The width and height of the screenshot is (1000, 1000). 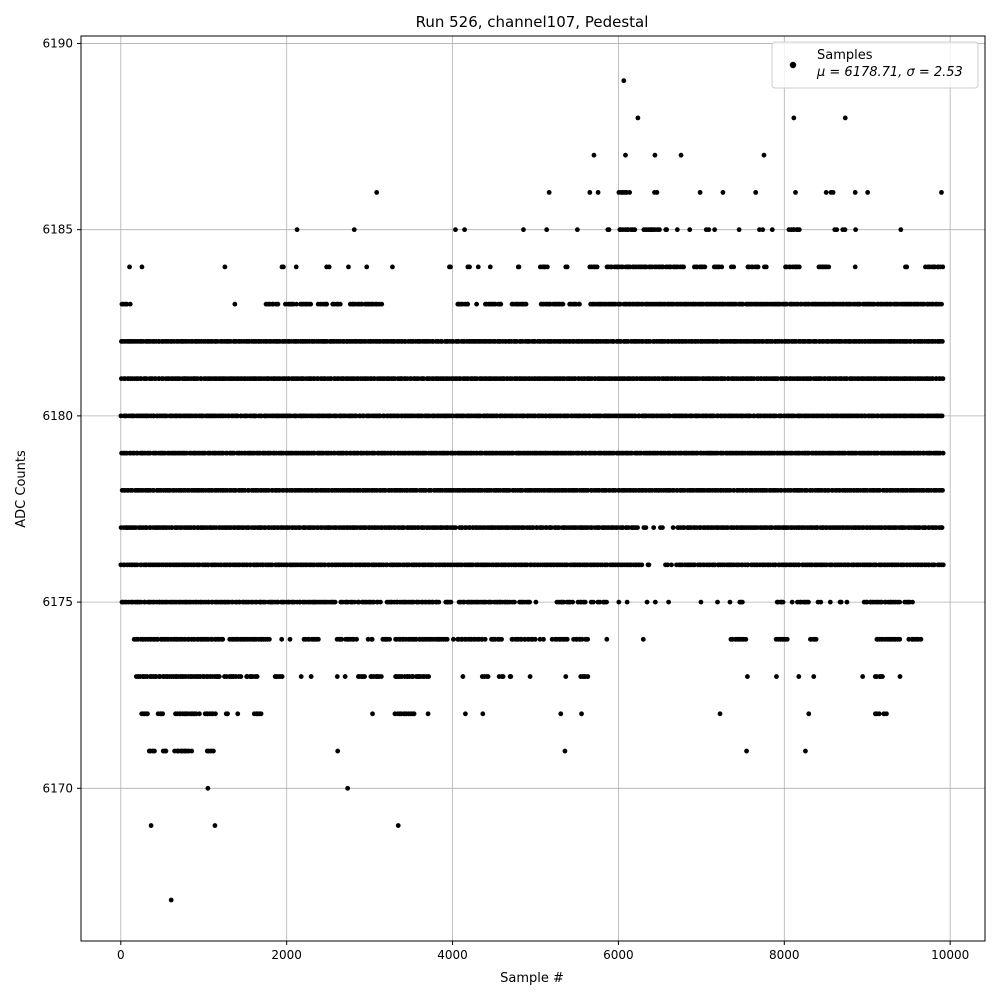 What do you see at coordinates (543, 951) in the screenshot?
I see `x-axis: 0 2000 4000 6000 8000 10000` at bounding box center [543, 951].